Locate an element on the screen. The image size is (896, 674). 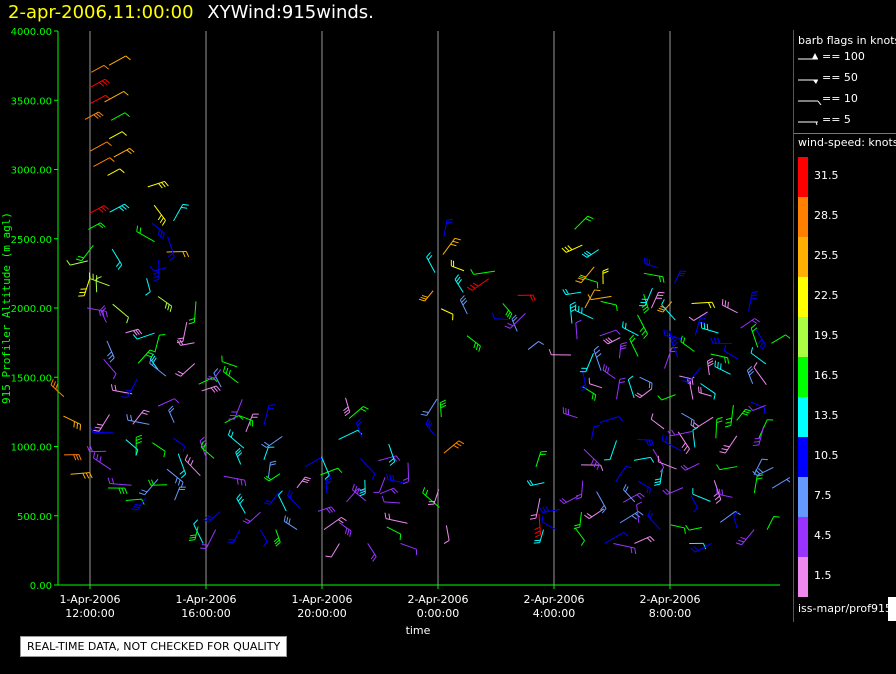
speed-row: 1.5 is located at coordinates (845, 577).